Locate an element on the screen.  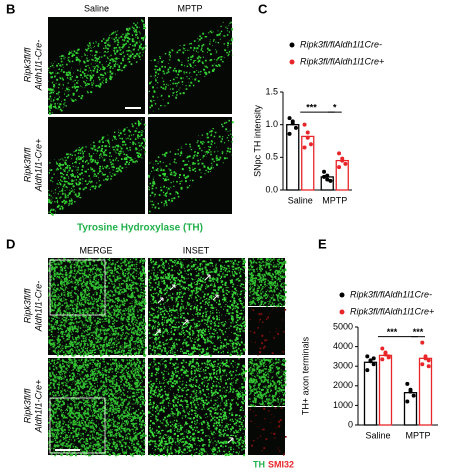
channel-label: TH is located at coordinates (259, 464).